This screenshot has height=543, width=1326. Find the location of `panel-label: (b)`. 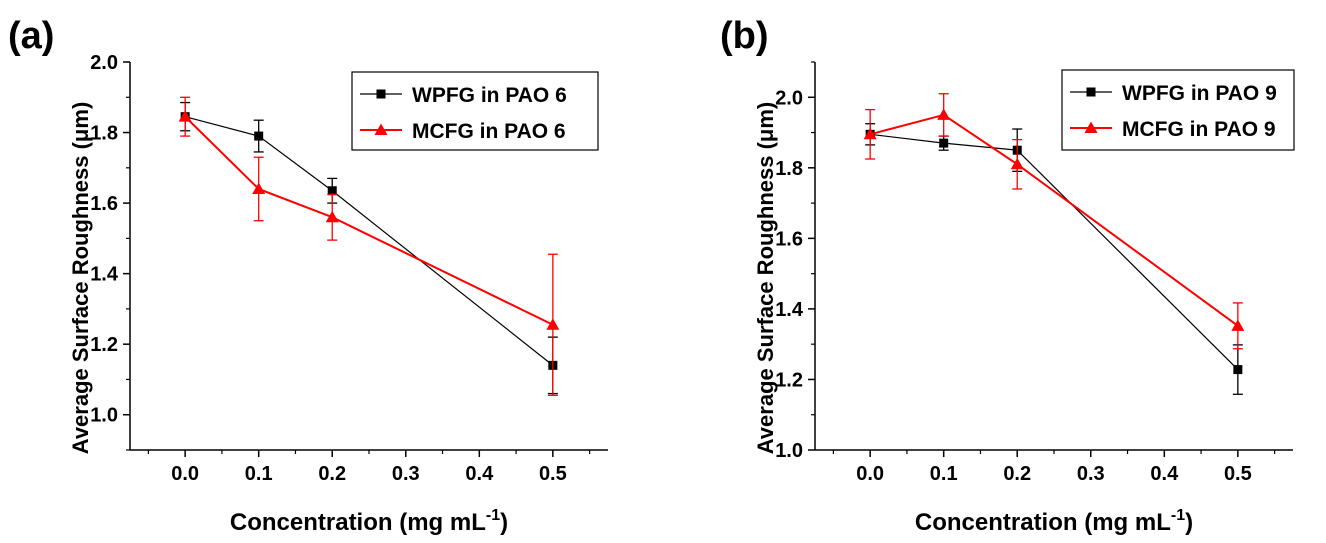

panel-label: (b) is located at coordinates (744, 36).